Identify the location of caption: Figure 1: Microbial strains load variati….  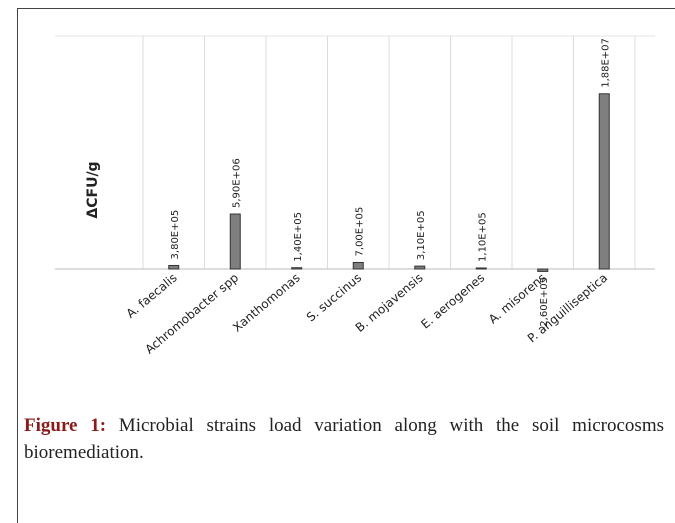
(344, 439).